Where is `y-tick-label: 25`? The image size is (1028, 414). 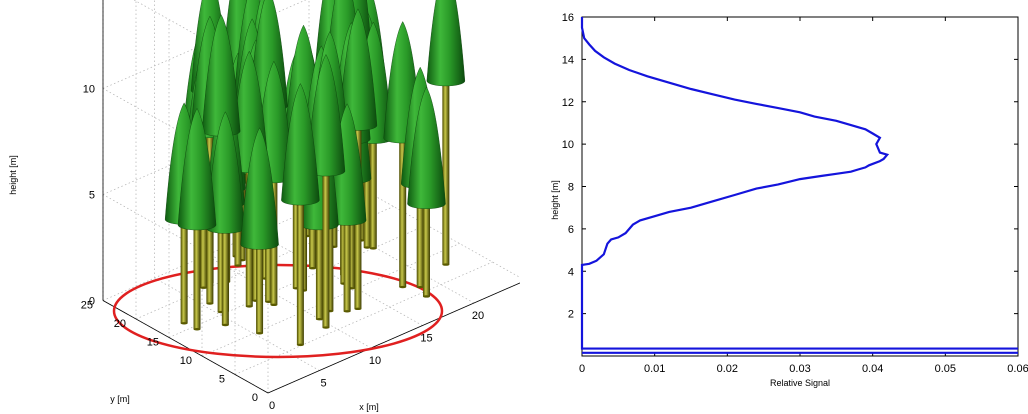 y-tick-label: 25 is located at coordinates (87, 306).